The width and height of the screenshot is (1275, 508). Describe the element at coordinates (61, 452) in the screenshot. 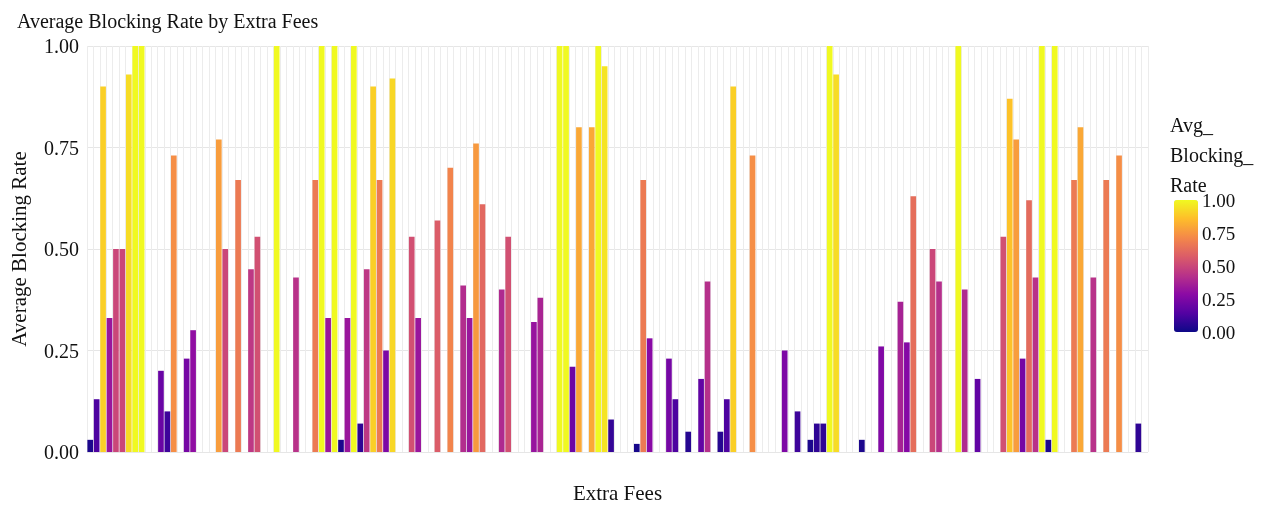

I see `y-tick-label: 0.00` at that location.